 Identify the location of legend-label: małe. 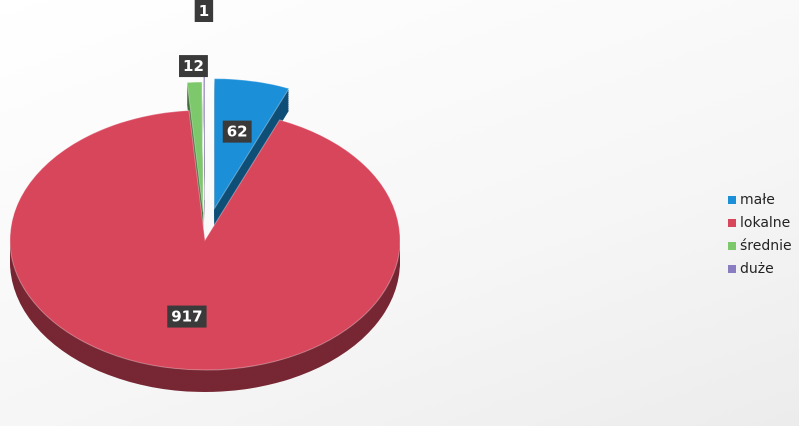
(757, 200).